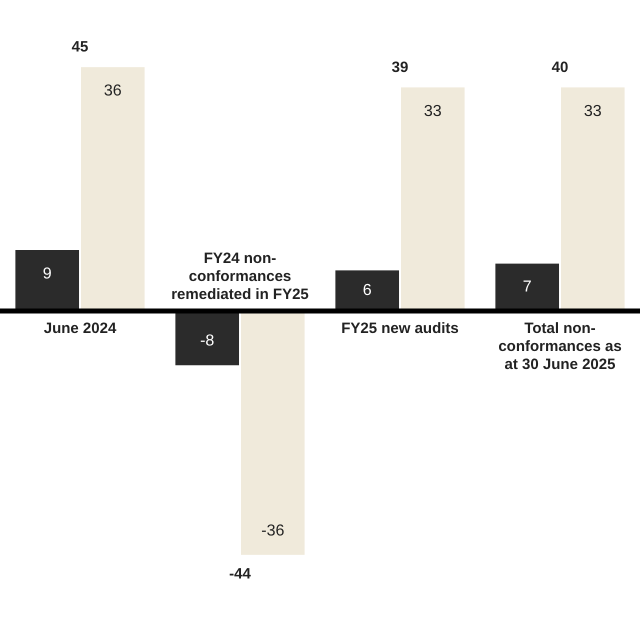 The width and height of the screenshot is (640, 622). Describe the element at coordinates (527, 287) in the screenshot. I see `data-label: 7` at that location.